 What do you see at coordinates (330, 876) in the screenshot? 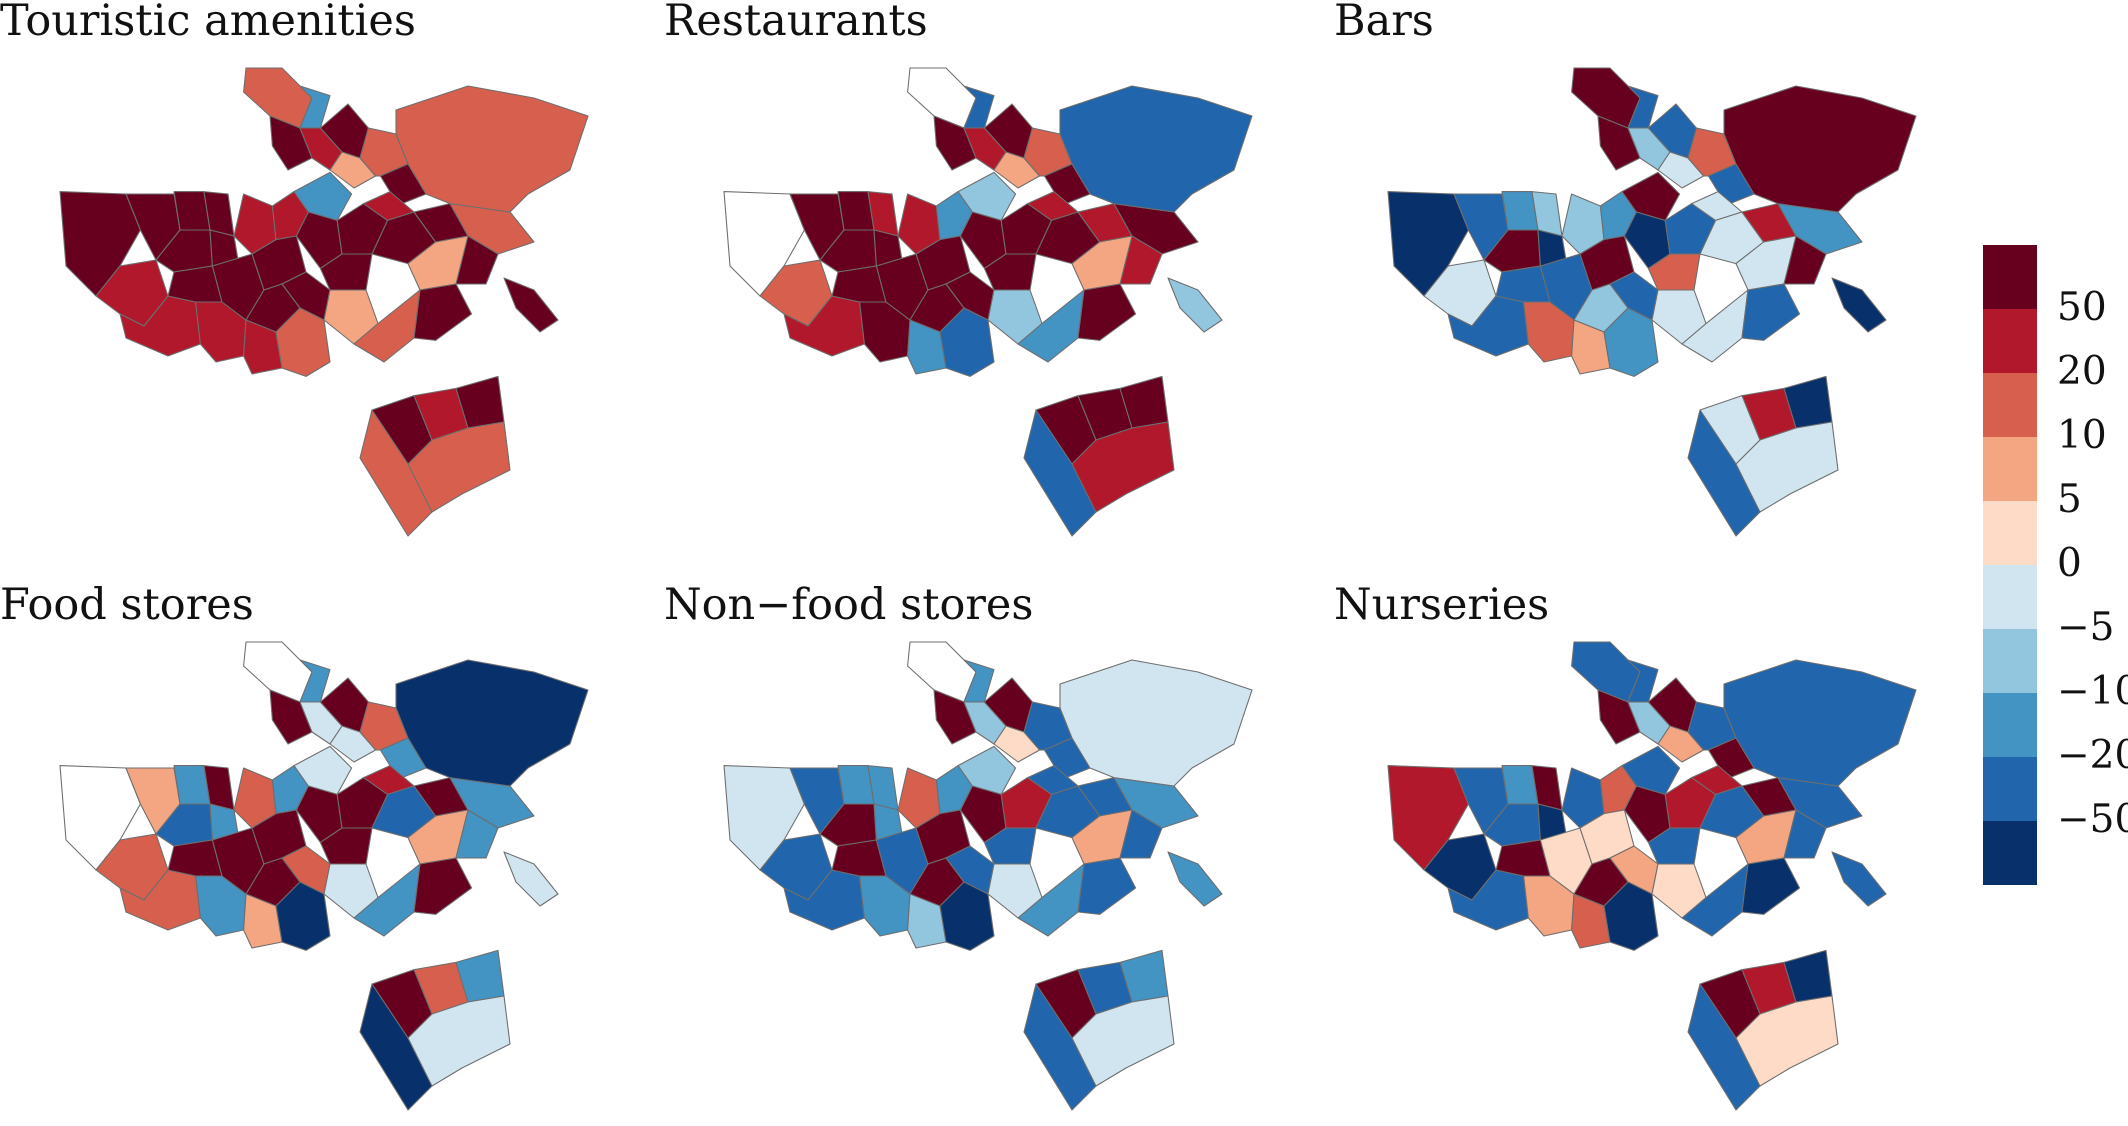
I see `choropleth-map-food-stores` at bounding box center [330, 876].